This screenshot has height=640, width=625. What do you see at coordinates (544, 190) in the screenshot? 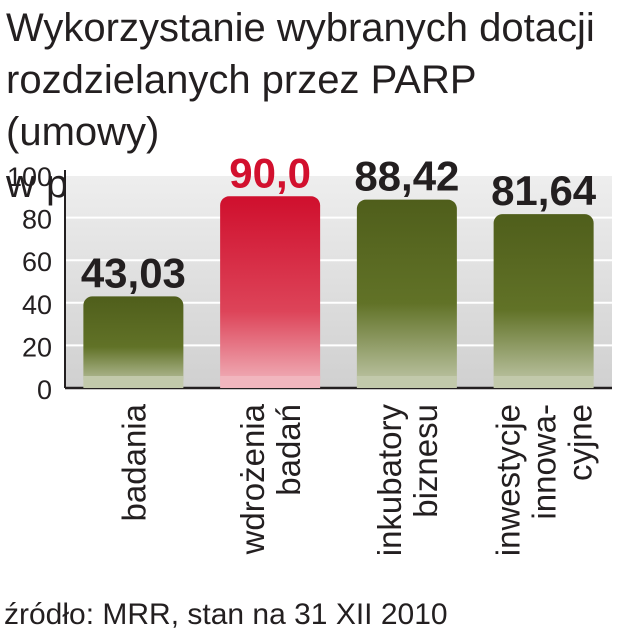
I see `data-label: 81,64` at bounding box center [544, 190].